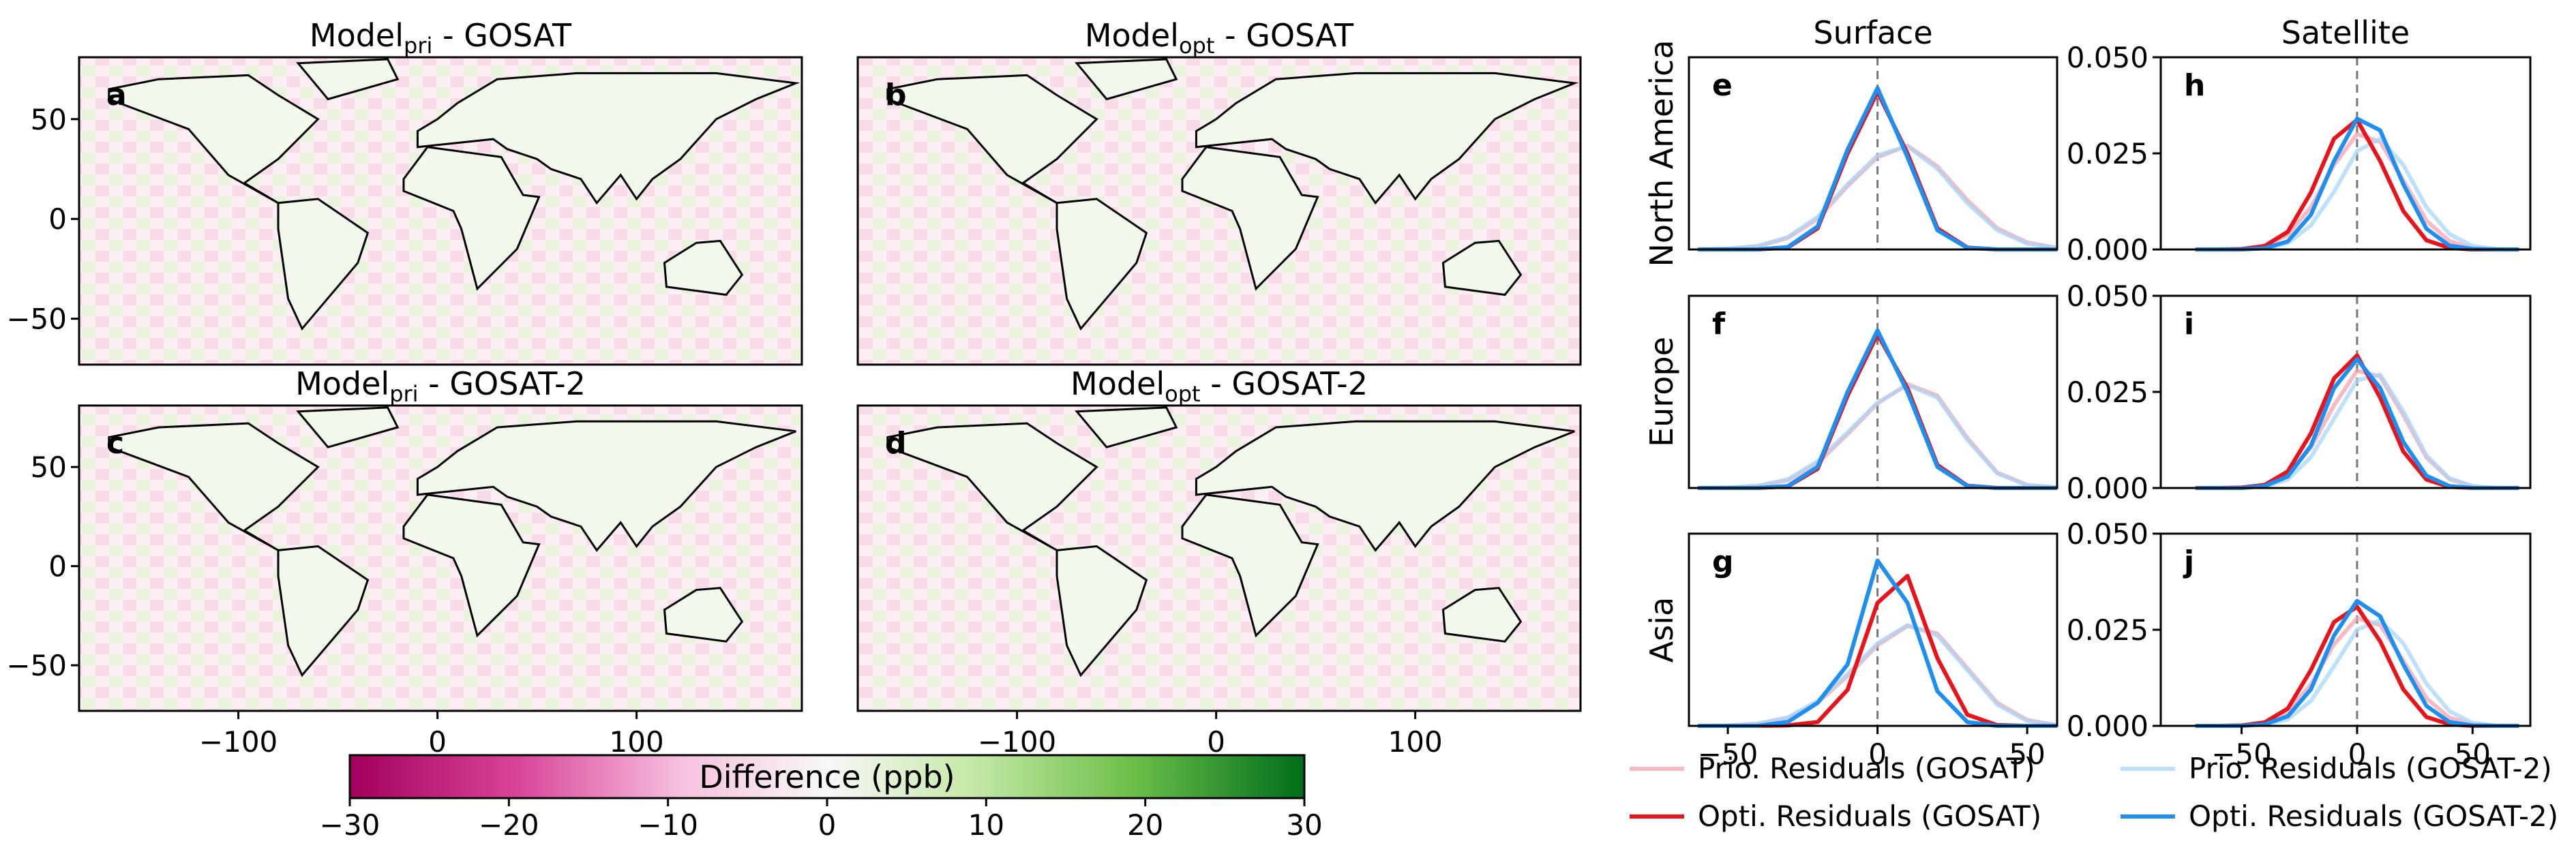 The height and width of the screenshot is (854, 2576). I want to click on panel-letter: e, so click(1722, 85).